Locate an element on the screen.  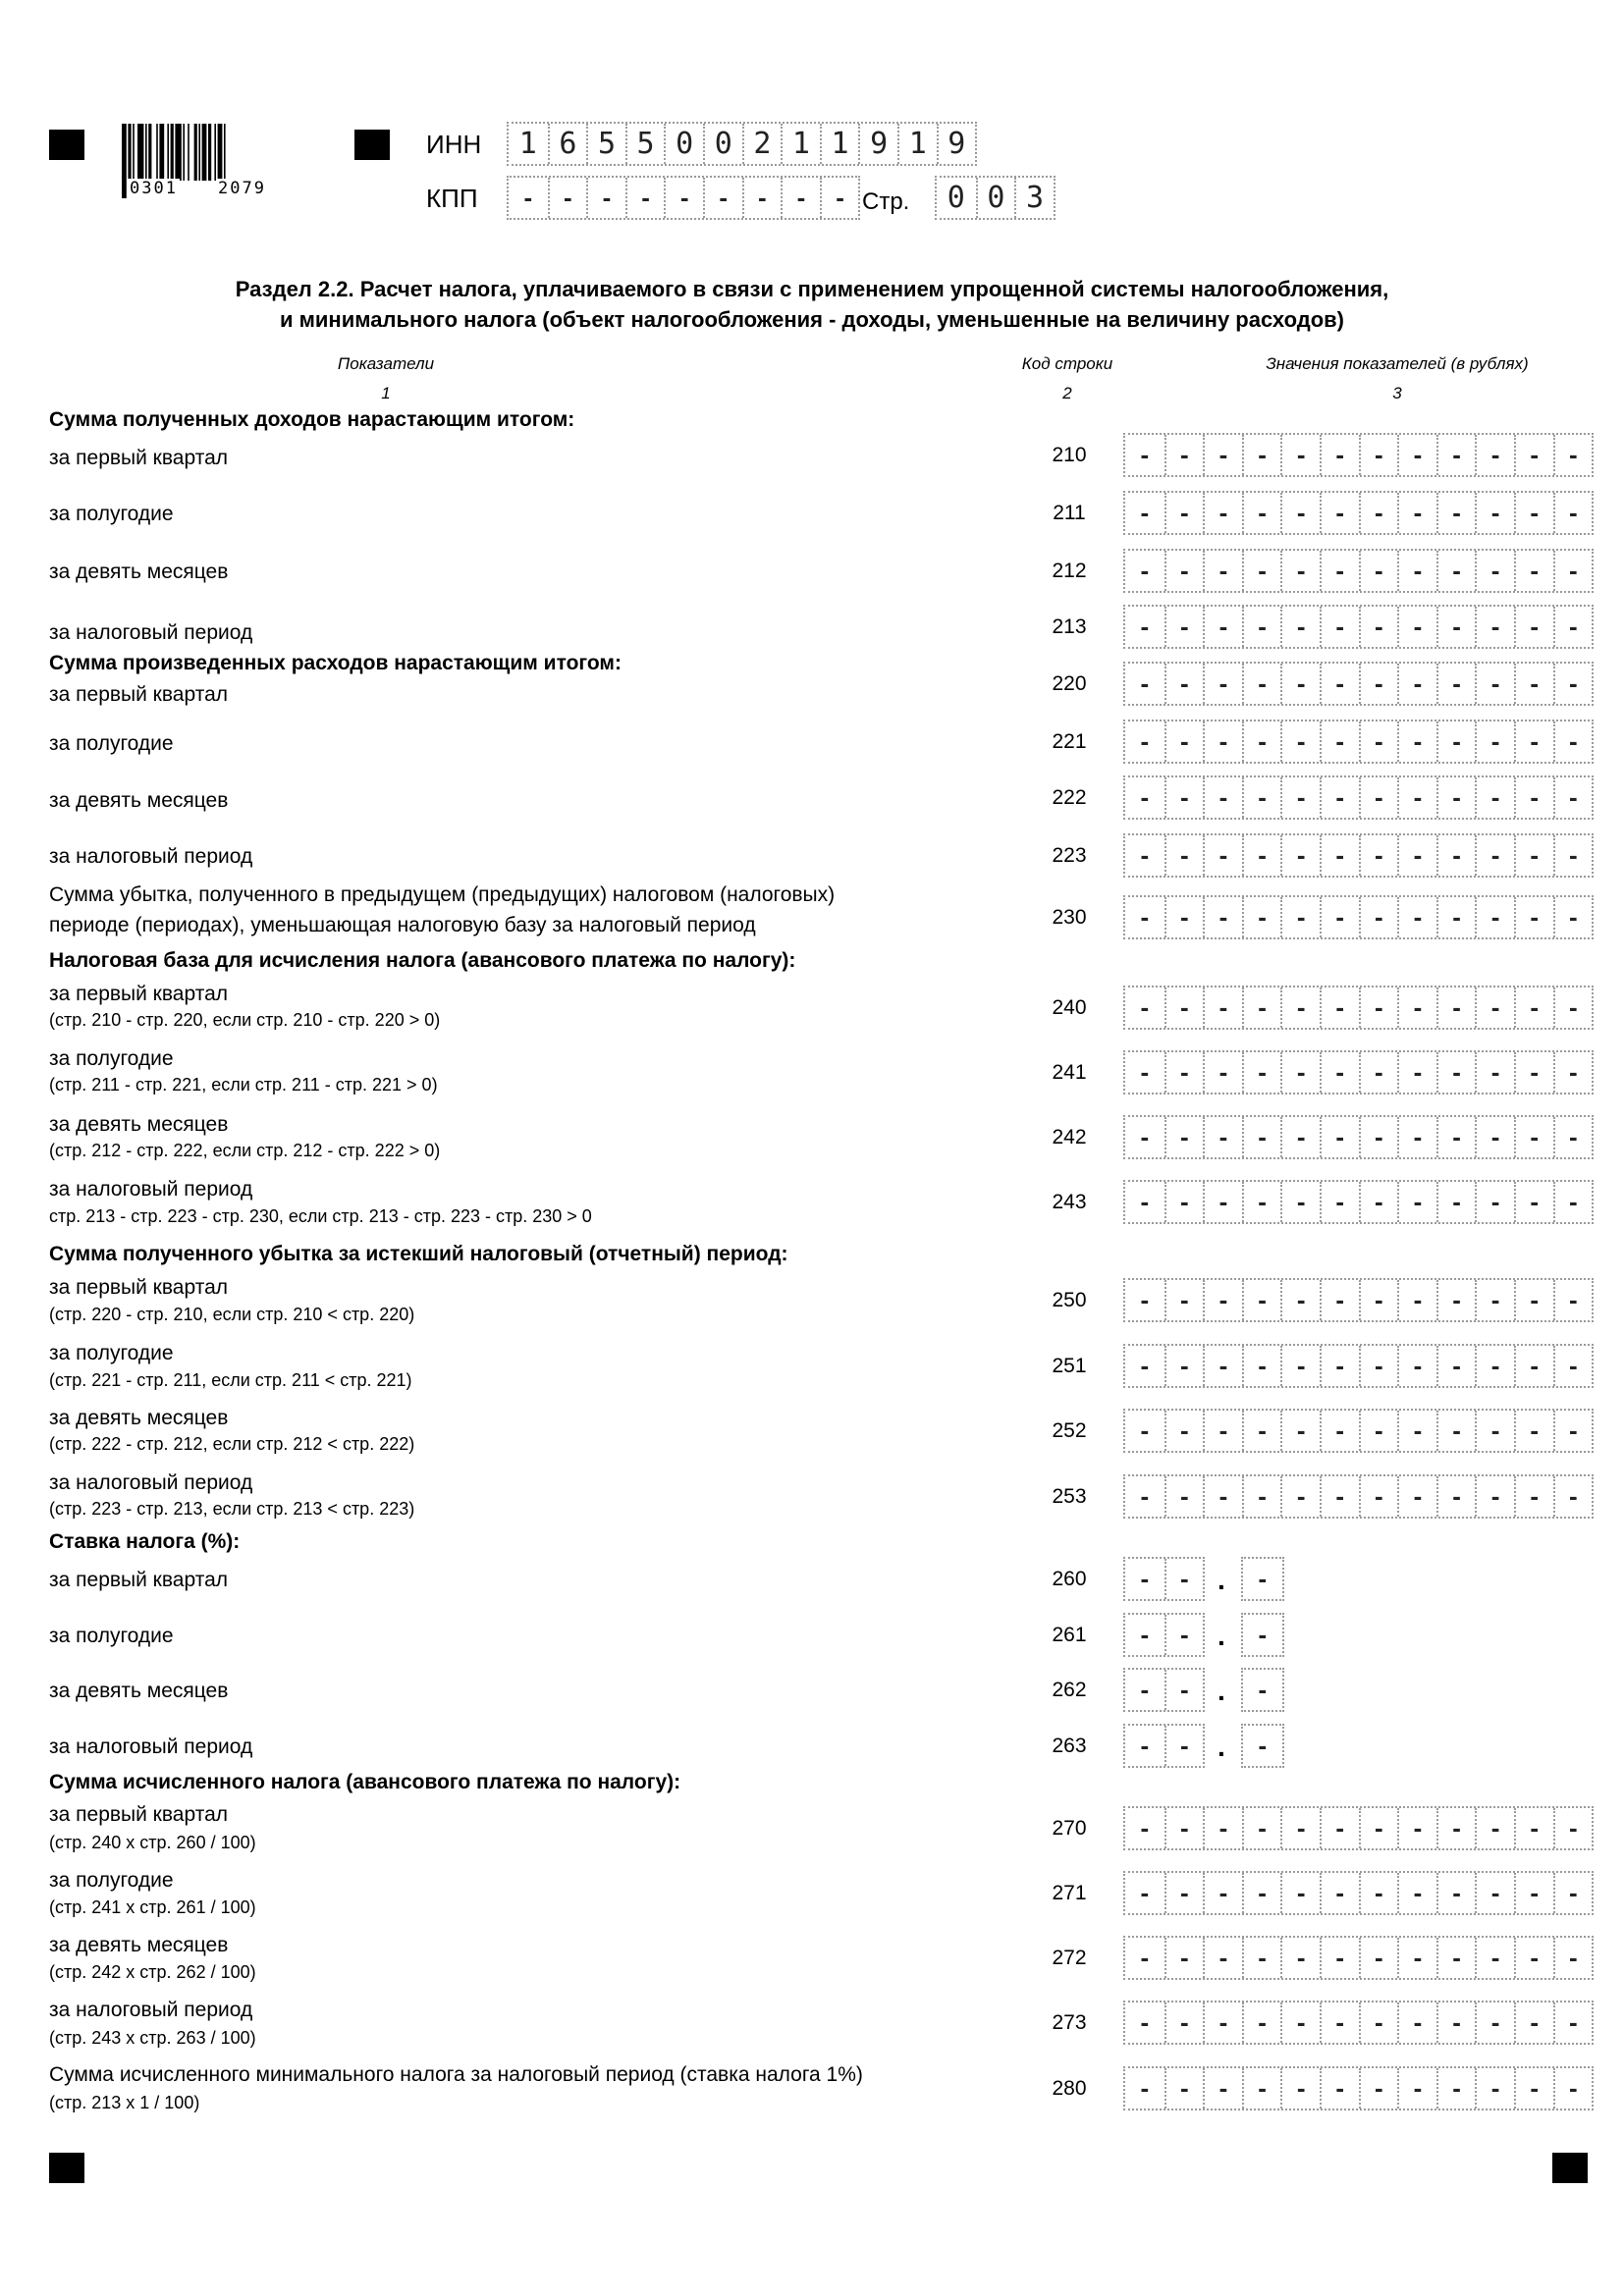
digit-cell: 5 is located at coordinates (605, 144).